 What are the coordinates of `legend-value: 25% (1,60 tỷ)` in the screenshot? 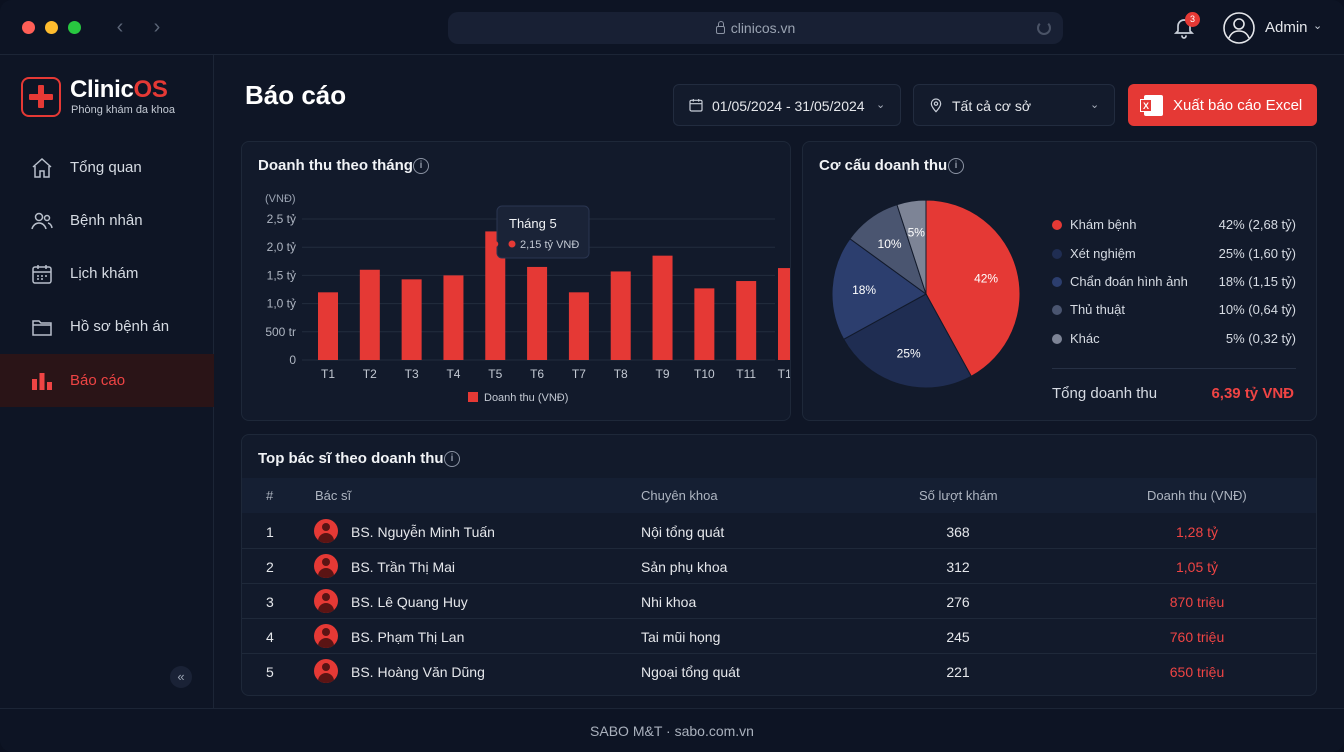 It's located at (1257, 253).